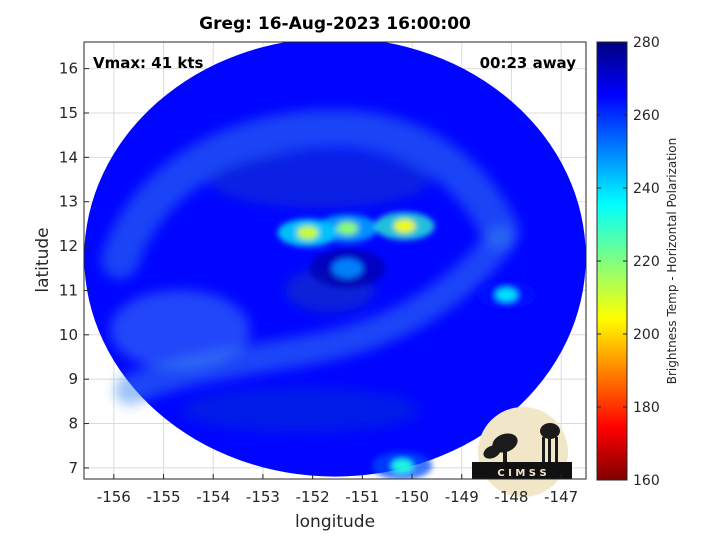  What do you see at coordinates (646, 408) in the screenshot?
I see `colorbar-tick-label: 180` at bounding box center [646, 408].